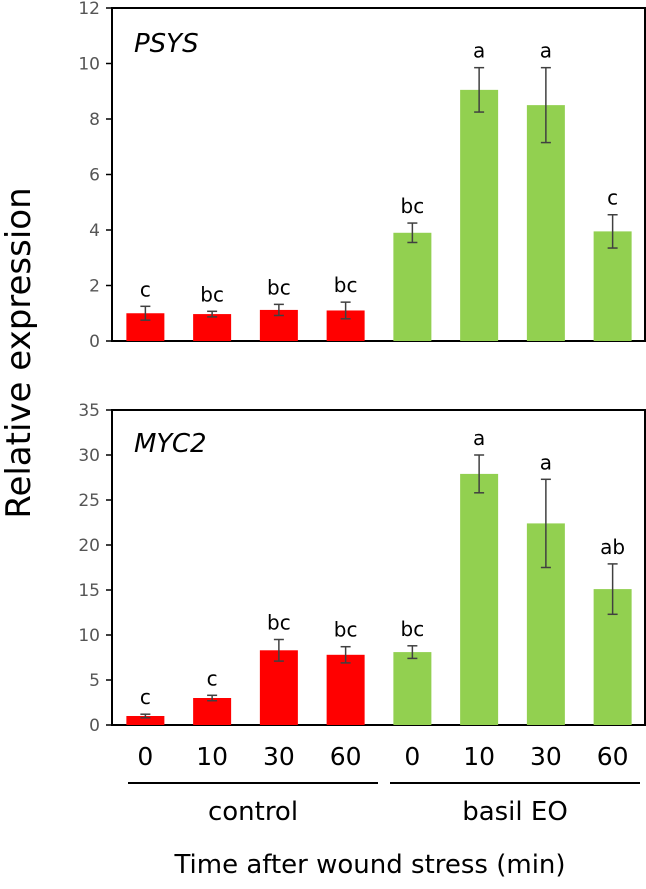 The height and width of the screenshot is (889, 646). Describe the element at coordinates (515, 812) in the screenshot. I see `group-label: basil EO` at that location.